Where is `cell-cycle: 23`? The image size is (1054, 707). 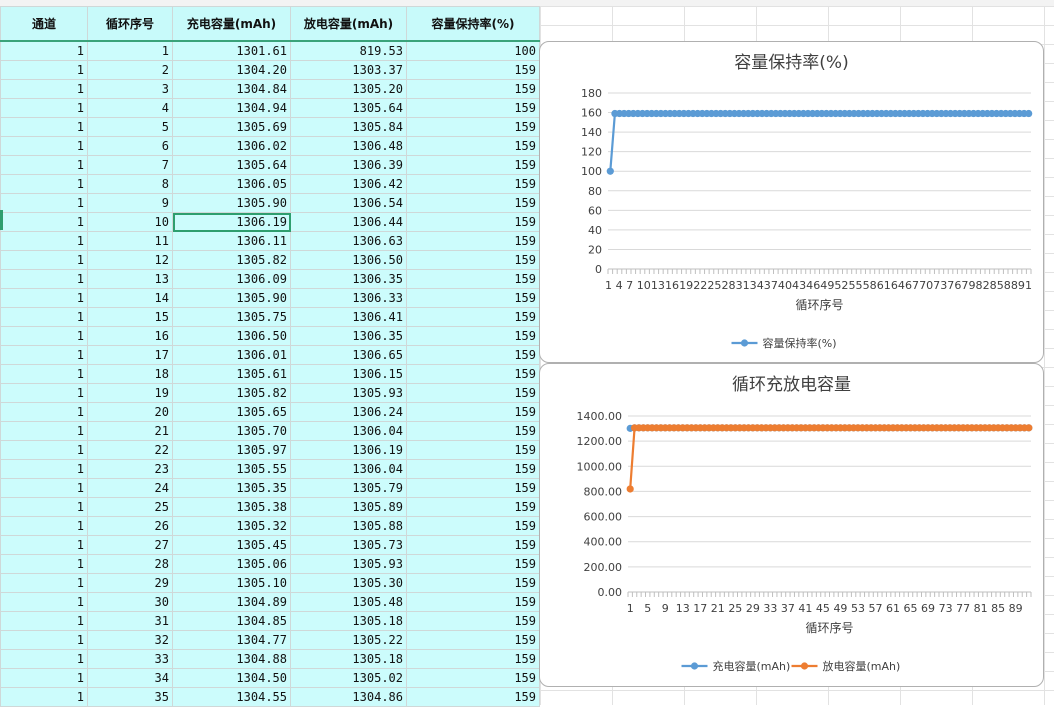 cell-cycle: 23 is located at coordinates (130, 469).